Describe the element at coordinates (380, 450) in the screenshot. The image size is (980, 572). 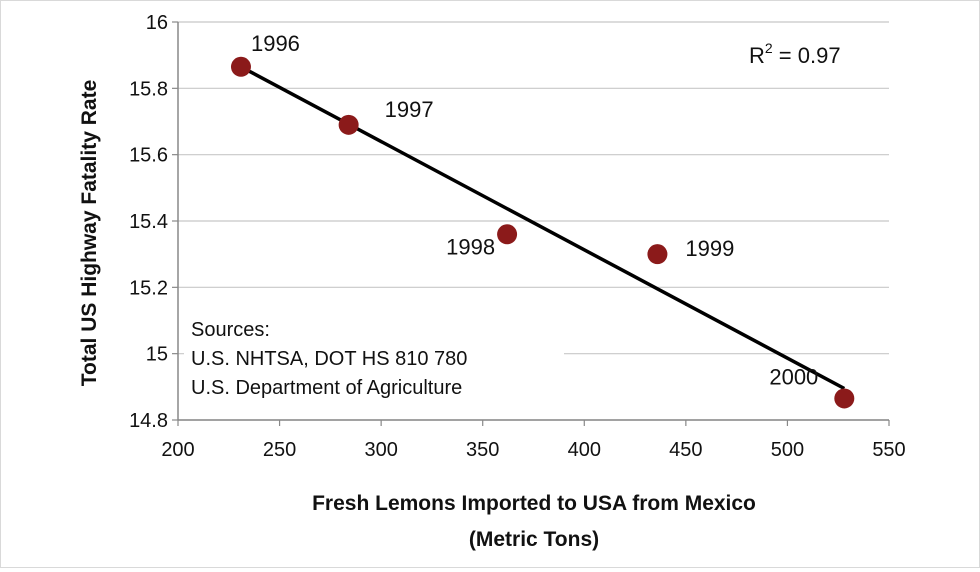
I see `x-tick-label-2: 300` at that location.